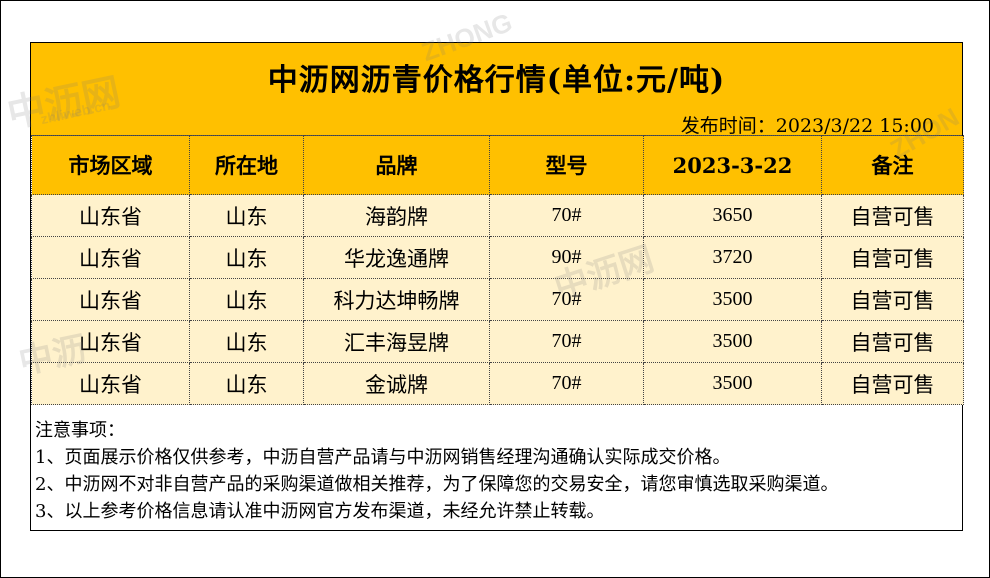  Describe the element at coordinates (566, 165) in the screenshot. I see `col-header-grade: 型号` at that location.